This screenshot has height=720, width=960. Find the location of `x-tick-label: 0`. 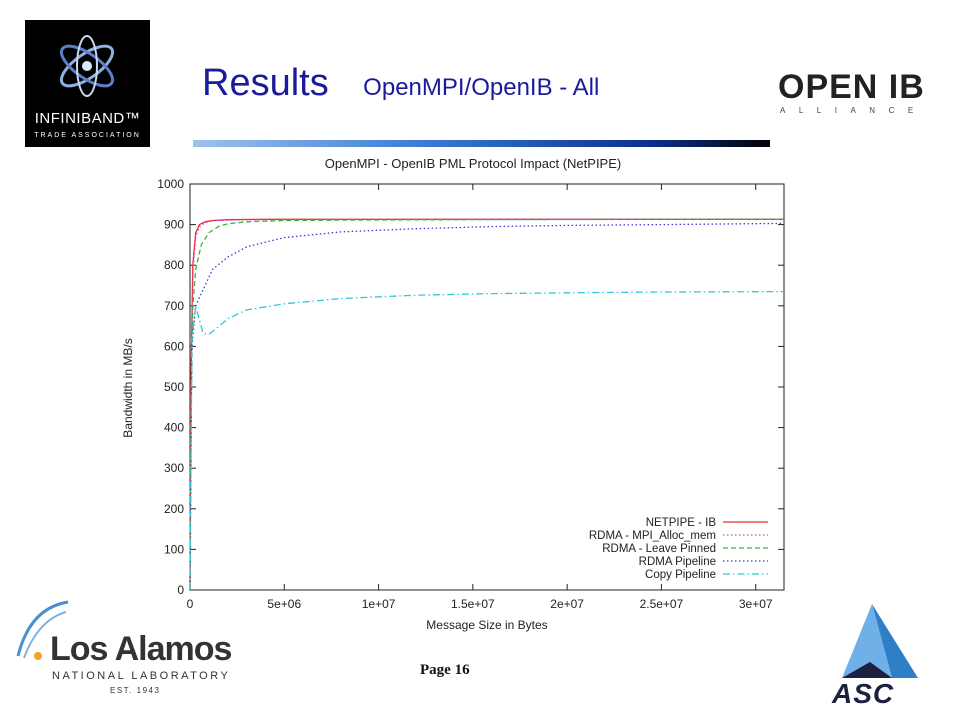

x-tick-label: 0 is located at coordinates (190, 604).